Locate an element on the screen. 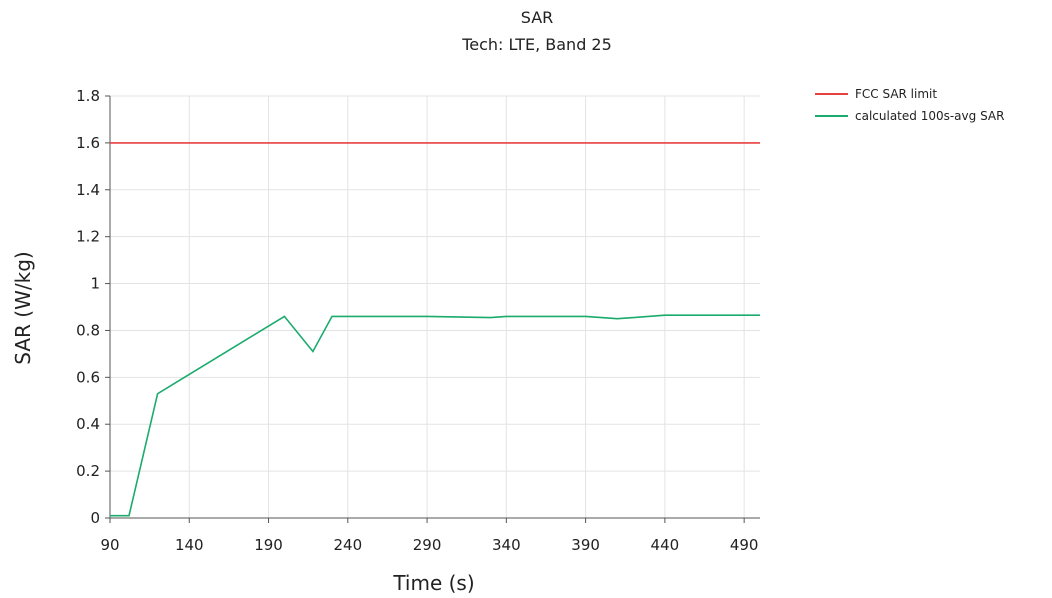 Image resolution: width=1052 pixels, height=598 pixels. y-tick-label: 1 is located at coordinates (95, 284).